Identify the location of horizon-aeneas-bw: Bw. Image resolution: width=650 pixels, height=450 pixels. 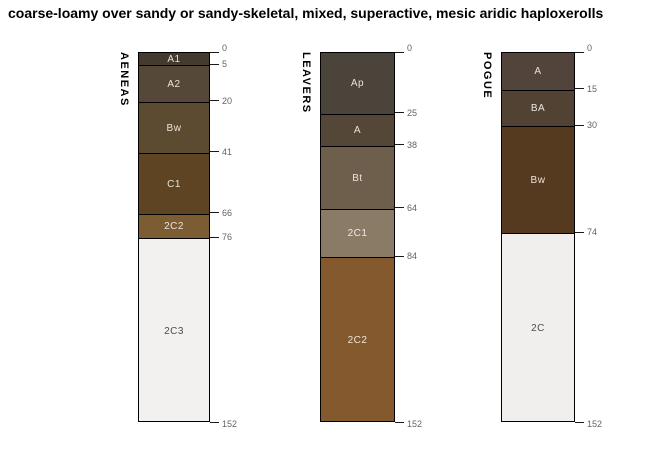
(174, 127).